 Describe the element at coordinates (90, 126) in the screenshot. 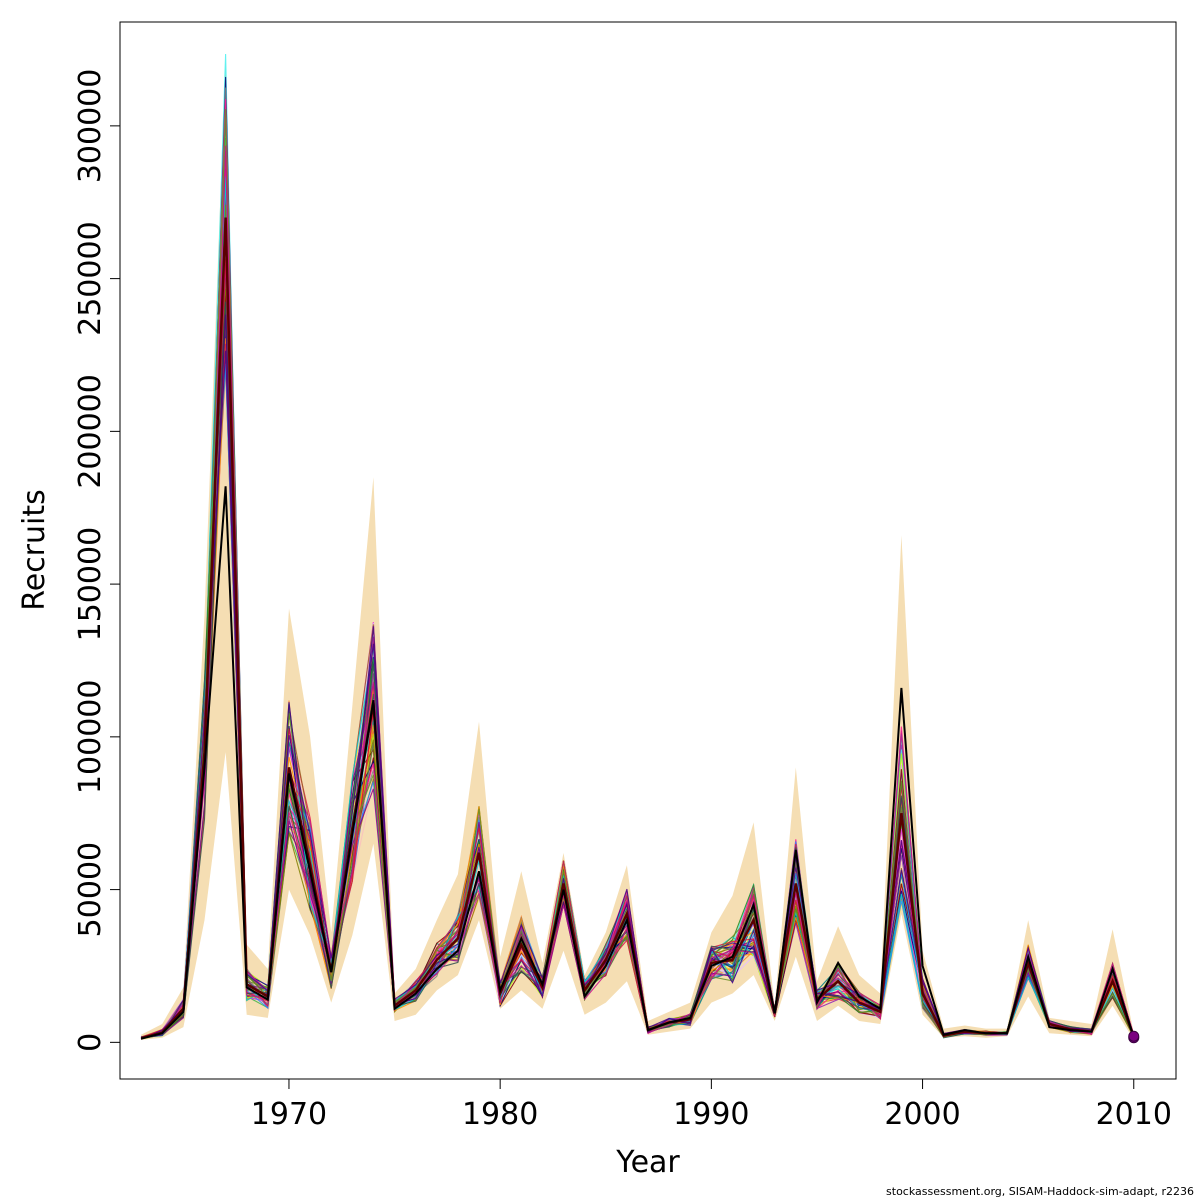

I see `y-tick-label: 300000` at that location.